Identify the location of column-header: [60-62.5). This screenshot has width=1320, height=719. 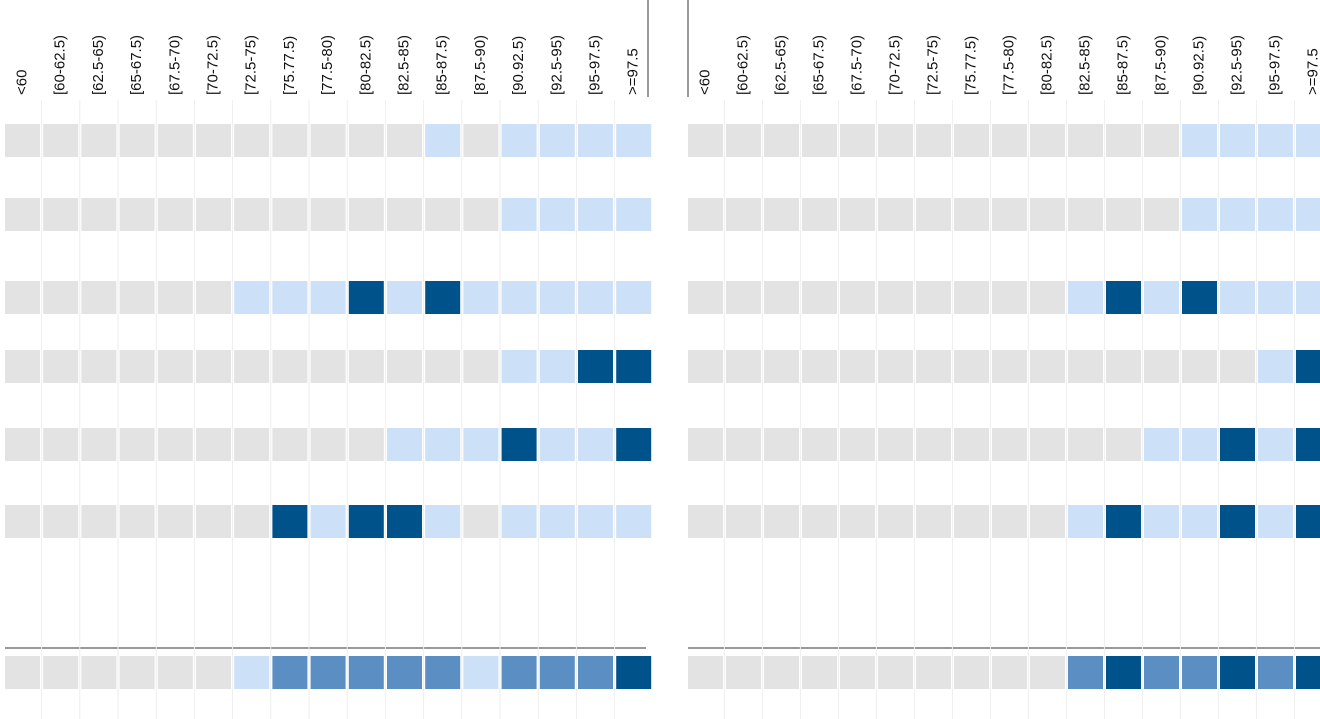
(60, 65).